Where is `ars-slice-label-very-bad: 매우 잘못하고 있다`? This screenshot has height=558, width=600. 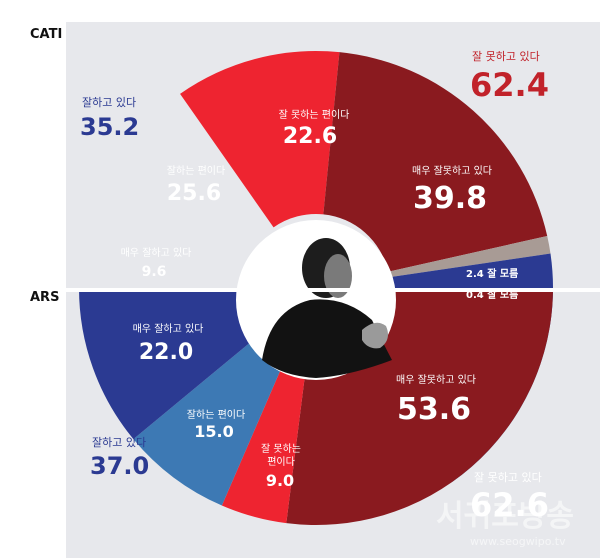 ars-slice-label-very-bad: 매우 잘못하고 있다 is located at coordinates (436, 379).